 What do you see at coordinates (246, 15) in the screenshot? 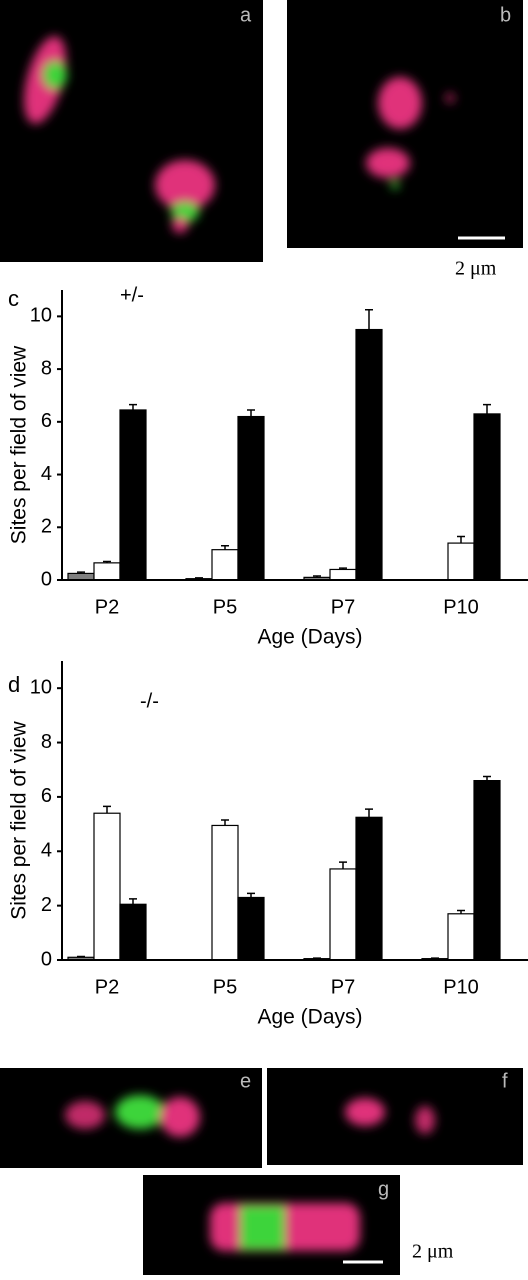
I see `image-label: a` at bounding box center [246, 15].